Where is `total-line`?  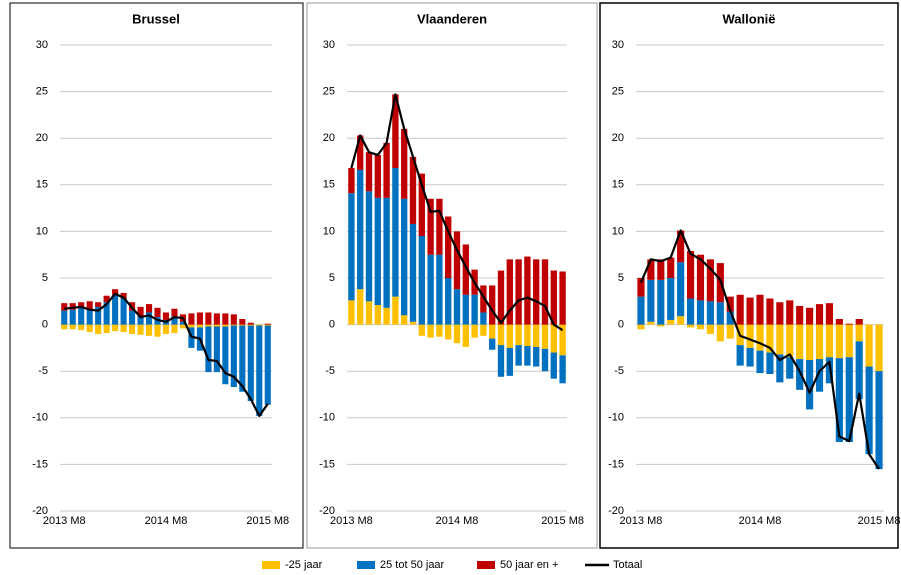 total-line is located at coordinates (166, 355).